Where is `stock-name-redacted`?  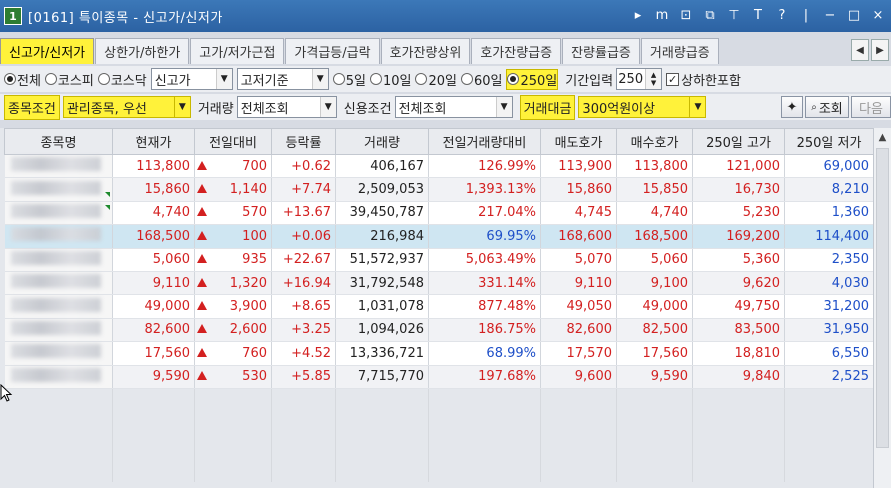 stock-name-redacted is located at coordinates (55, 164).